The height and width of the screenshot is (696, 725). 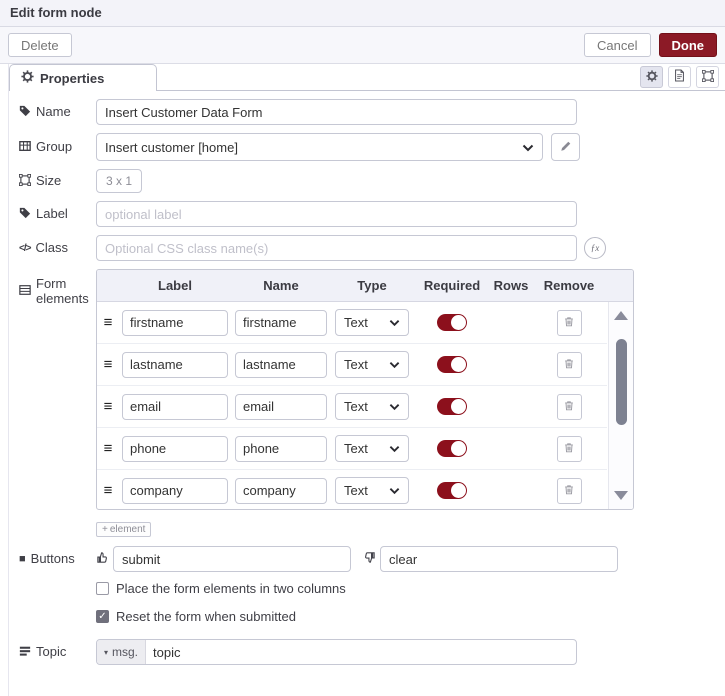 I want to click on tag-icon, so click(x=25, y=112).